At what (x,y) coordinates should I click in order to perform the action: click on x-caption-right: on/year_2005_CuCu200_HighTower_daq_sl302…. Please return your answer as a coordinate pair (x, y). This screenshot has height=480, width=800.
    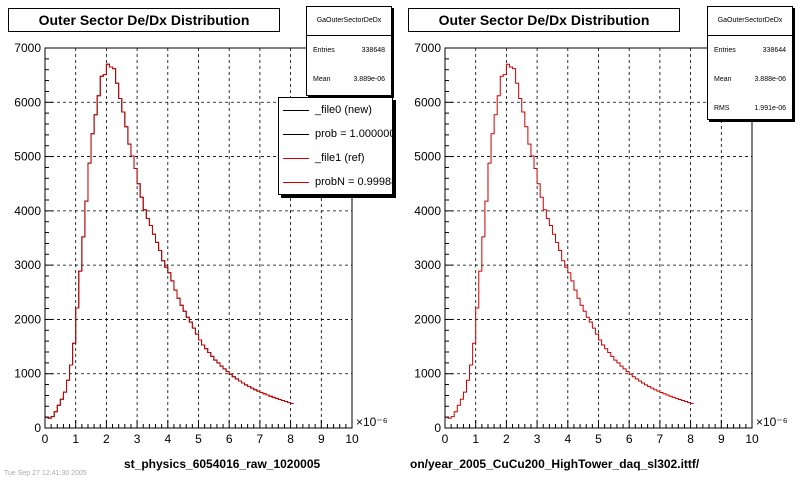
    Looking at the image, I should click on (555, 464).